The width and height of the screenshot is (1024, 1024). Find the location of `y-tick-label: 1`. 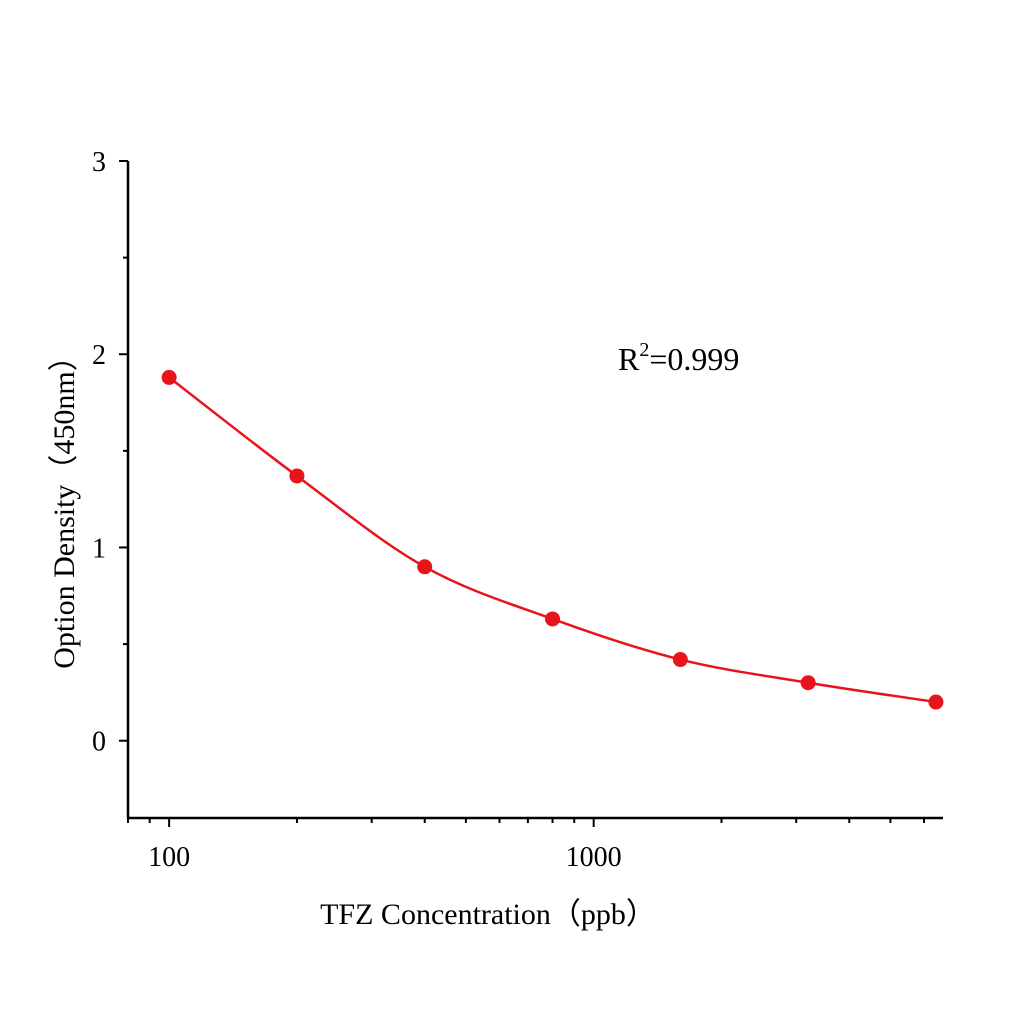

y-tick-label: 1 is located at coordinates (99, 548).